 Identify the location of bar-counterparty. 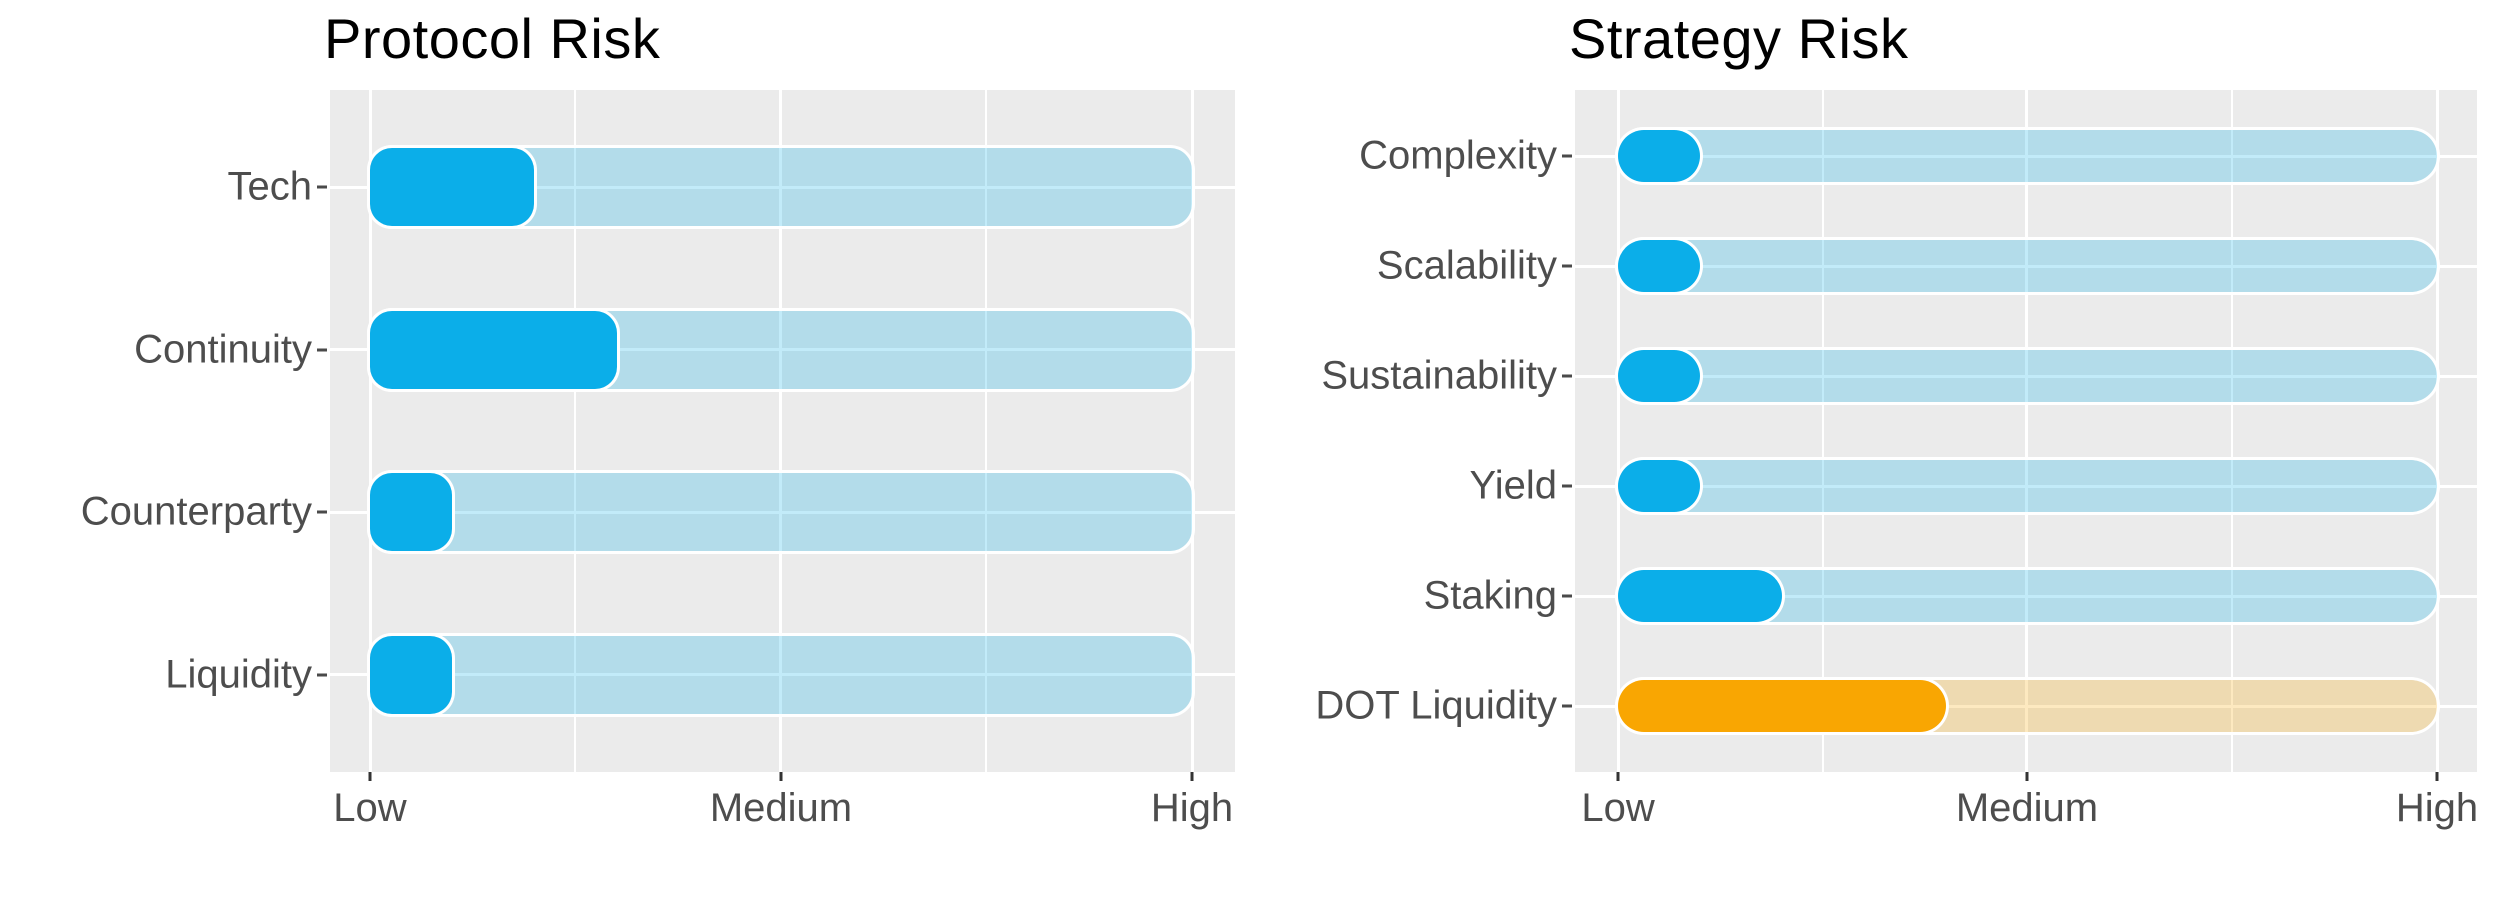
(411, 512).